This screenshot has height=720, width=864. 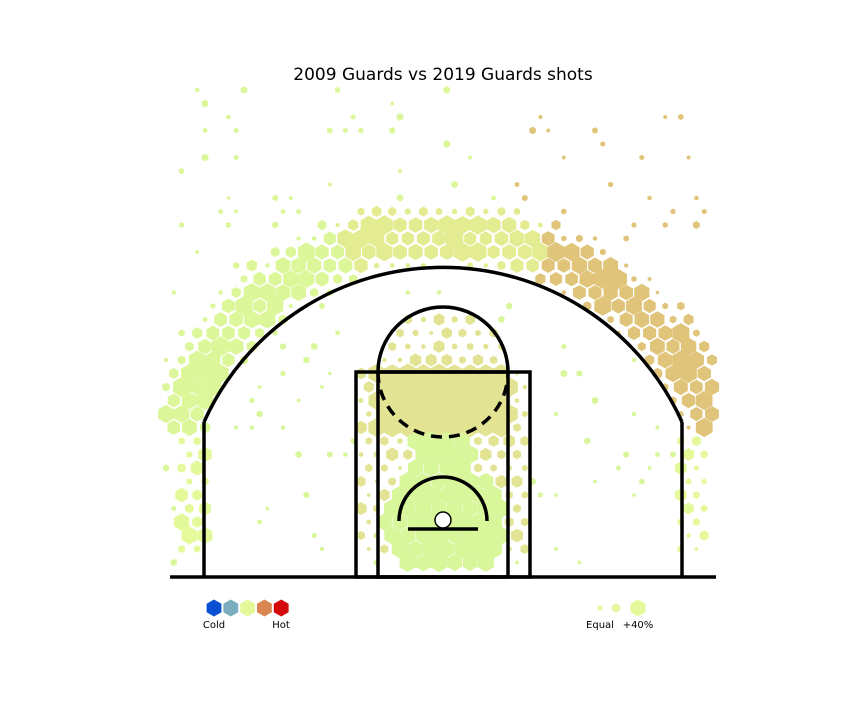 What do you see at coordinates (428, 615) in the screenshot?
I see `legend: Cold Hot Equal +40%` at bounding box center [428, 615].